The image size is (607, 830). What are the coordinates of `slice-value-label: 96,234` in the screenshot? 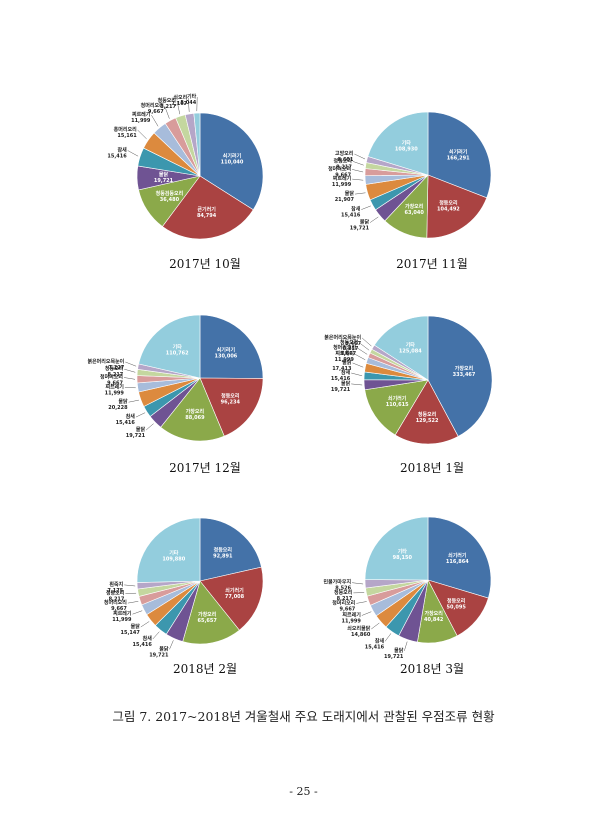 It's located at (231, 402).